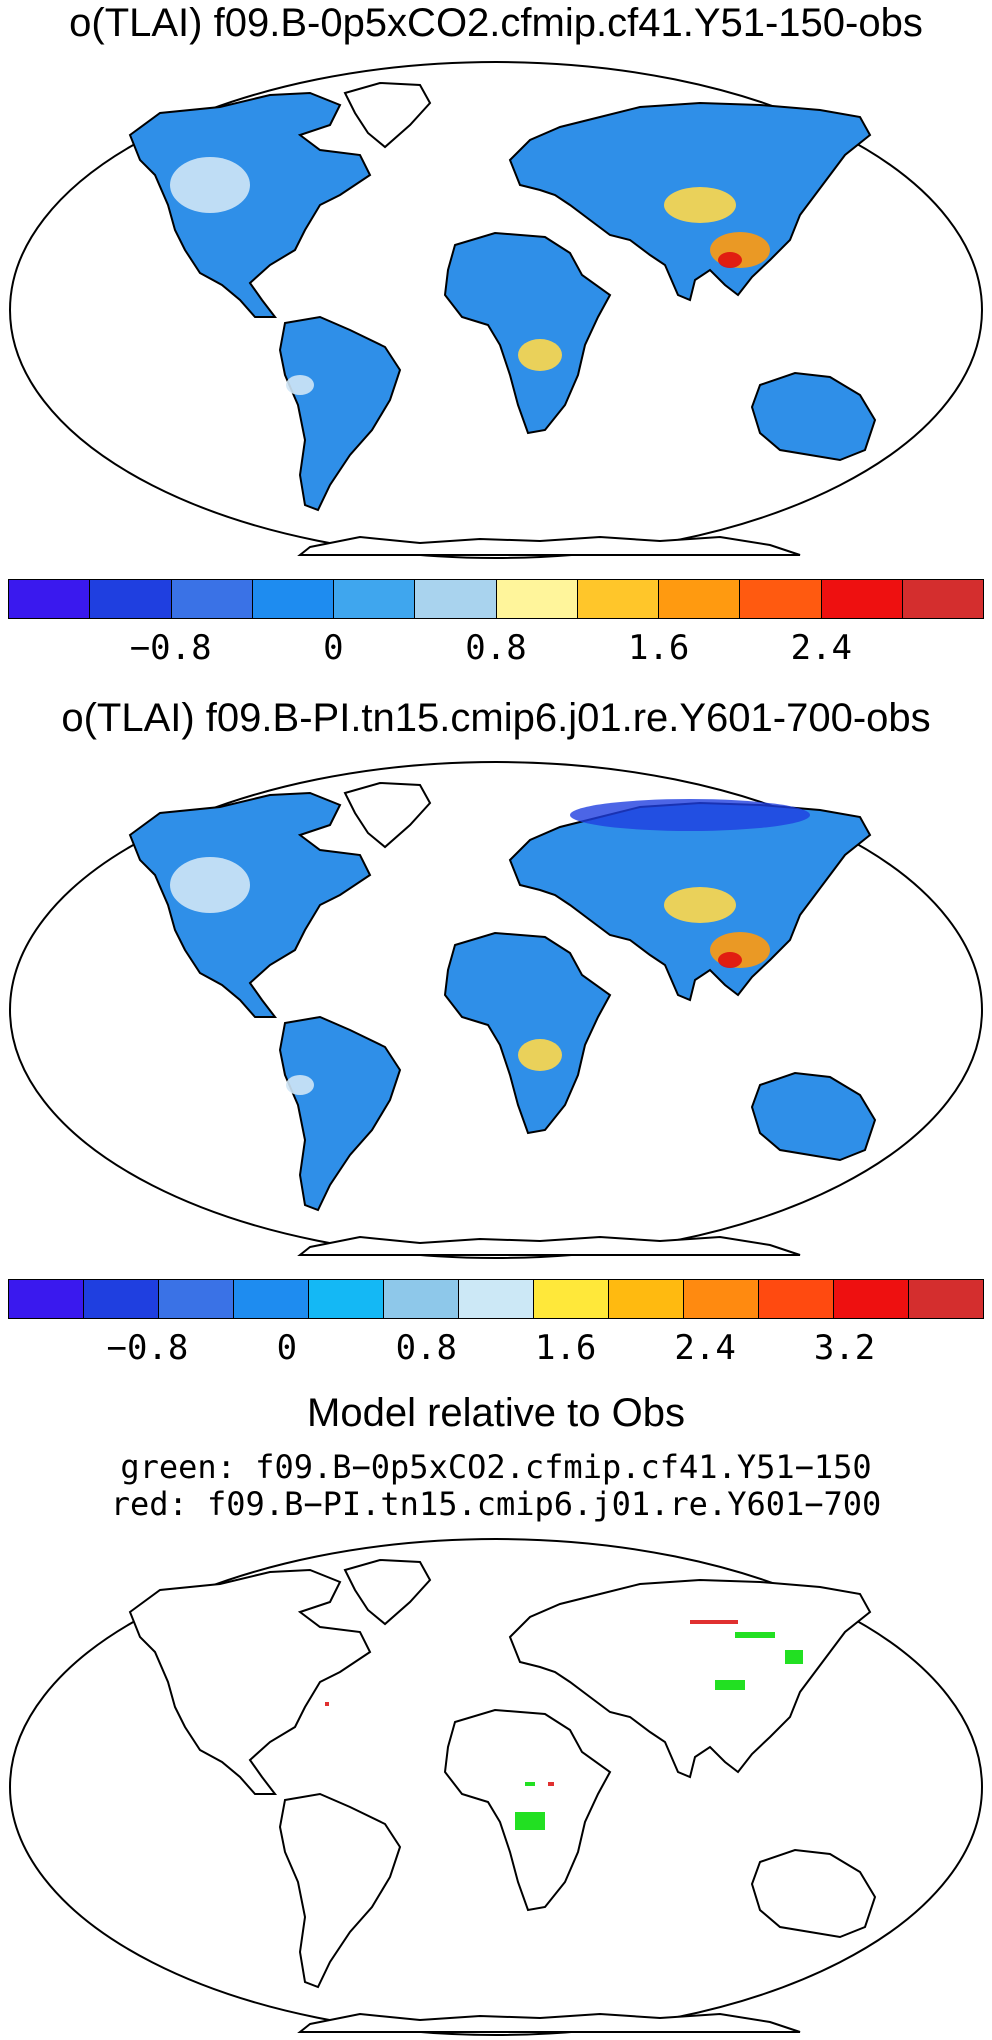  What do you see at coordinates (755, 1635) in the screenshot?
I see `green-mark-northeast-china` at bounding box center [755, 1635].